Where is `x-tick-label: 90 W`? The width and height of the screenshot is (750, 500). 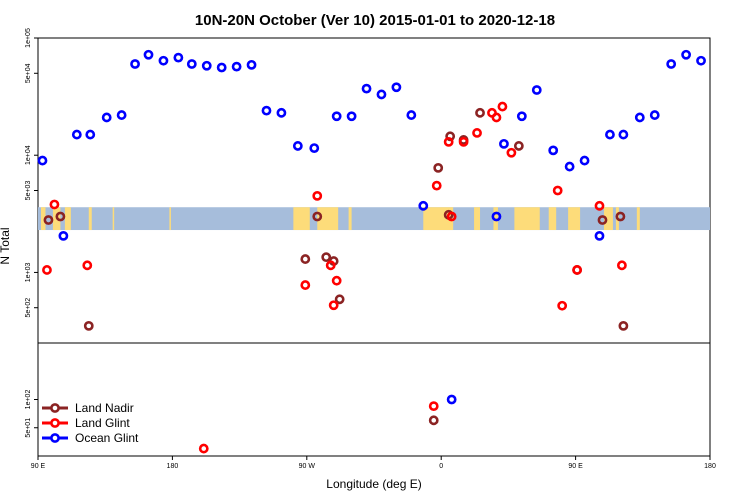 x-tick-label: 90 W is located at coordinates (307, 466).